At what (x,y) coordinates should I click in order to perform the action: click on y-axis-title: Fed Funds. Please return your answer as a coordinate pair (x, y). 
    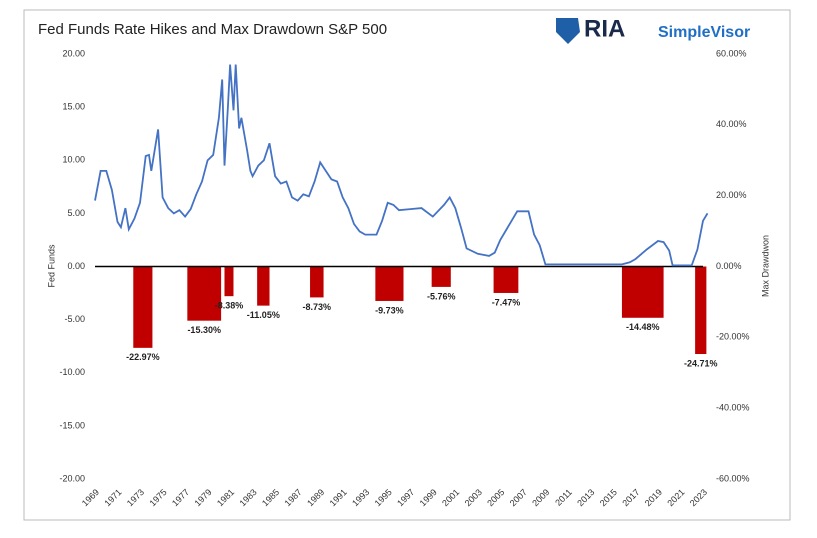
    Looking at the image, I should click on (51, 266).